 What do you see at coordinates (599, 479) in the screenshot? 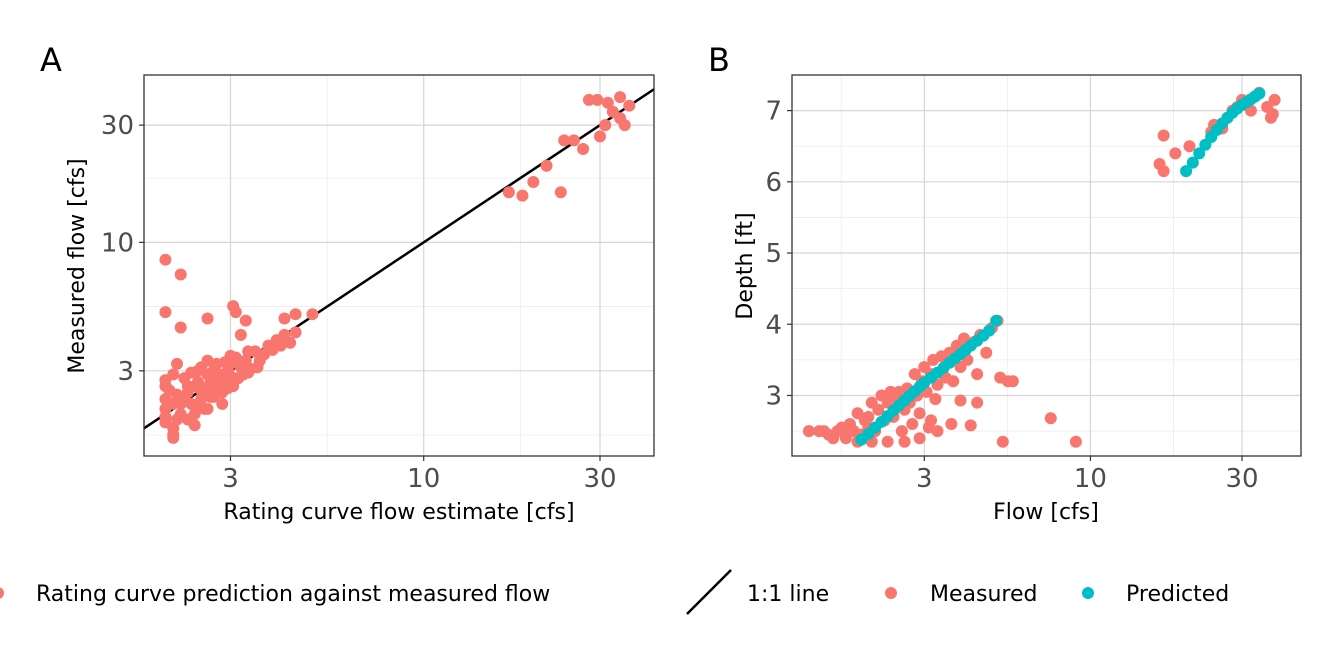
I see `x-tick-label: 30` at bounding box center [599, 479].